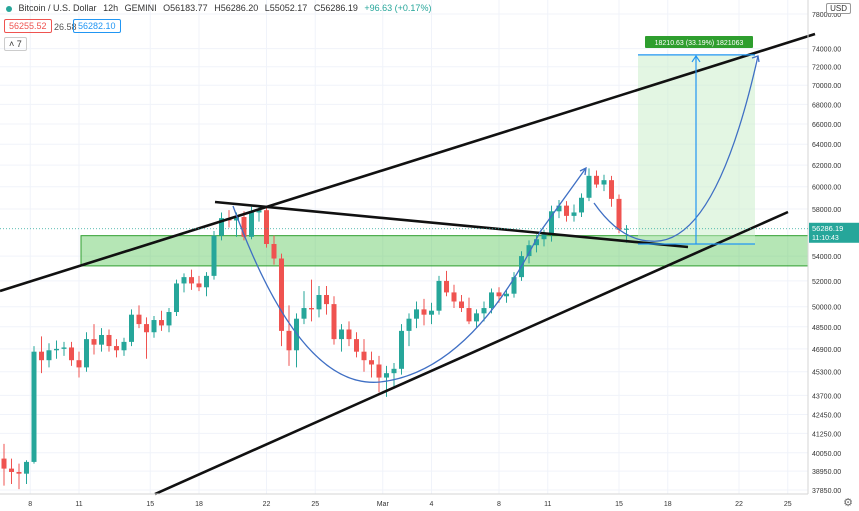 This screenshot has width=859, height=511. I want to click on time-tick-label: 15, so click(150, 504).